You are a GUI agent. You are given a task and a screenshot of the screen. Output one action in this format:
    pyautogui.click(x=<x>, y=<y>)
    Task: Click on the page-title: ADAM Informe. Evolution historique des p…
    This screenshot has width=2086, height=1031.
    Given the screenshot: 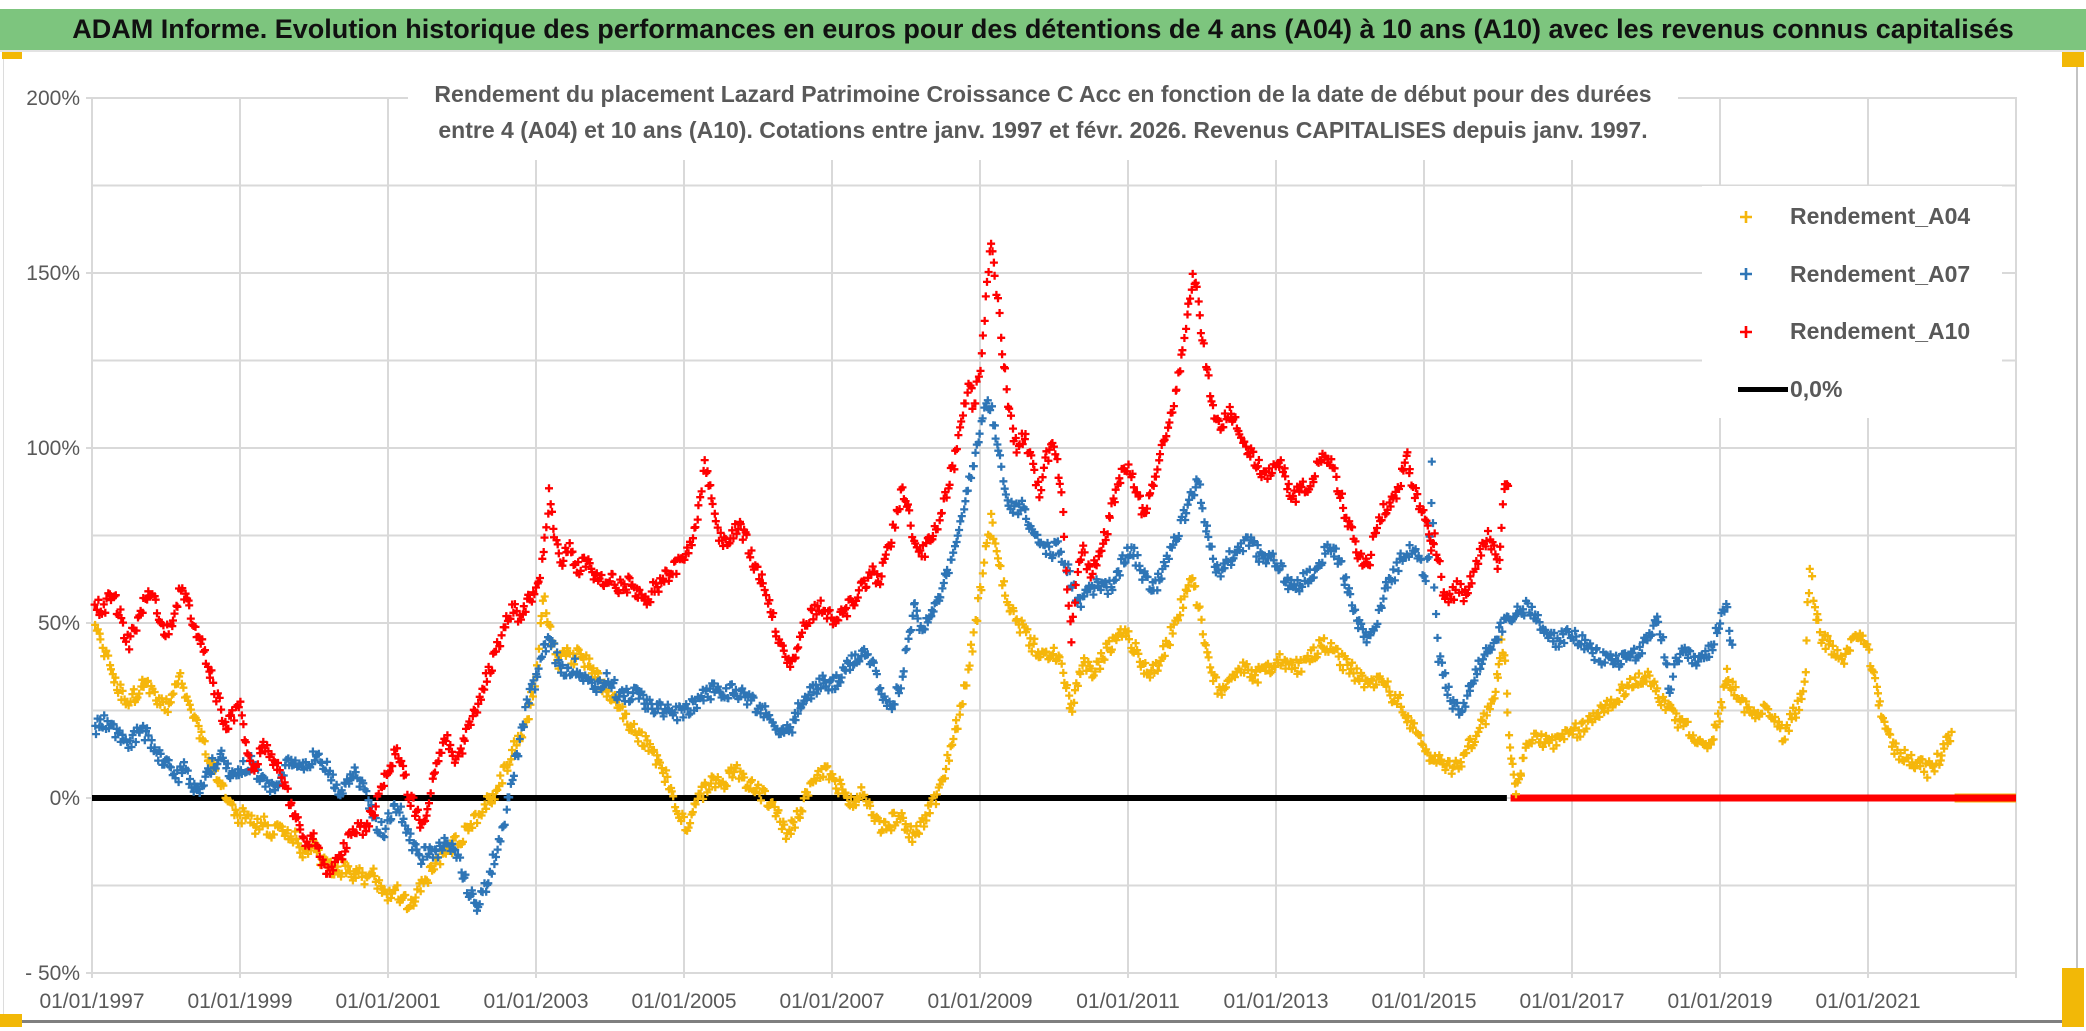 What is the action you would take?
    pyautogui.click(x=1043, y=29)
    